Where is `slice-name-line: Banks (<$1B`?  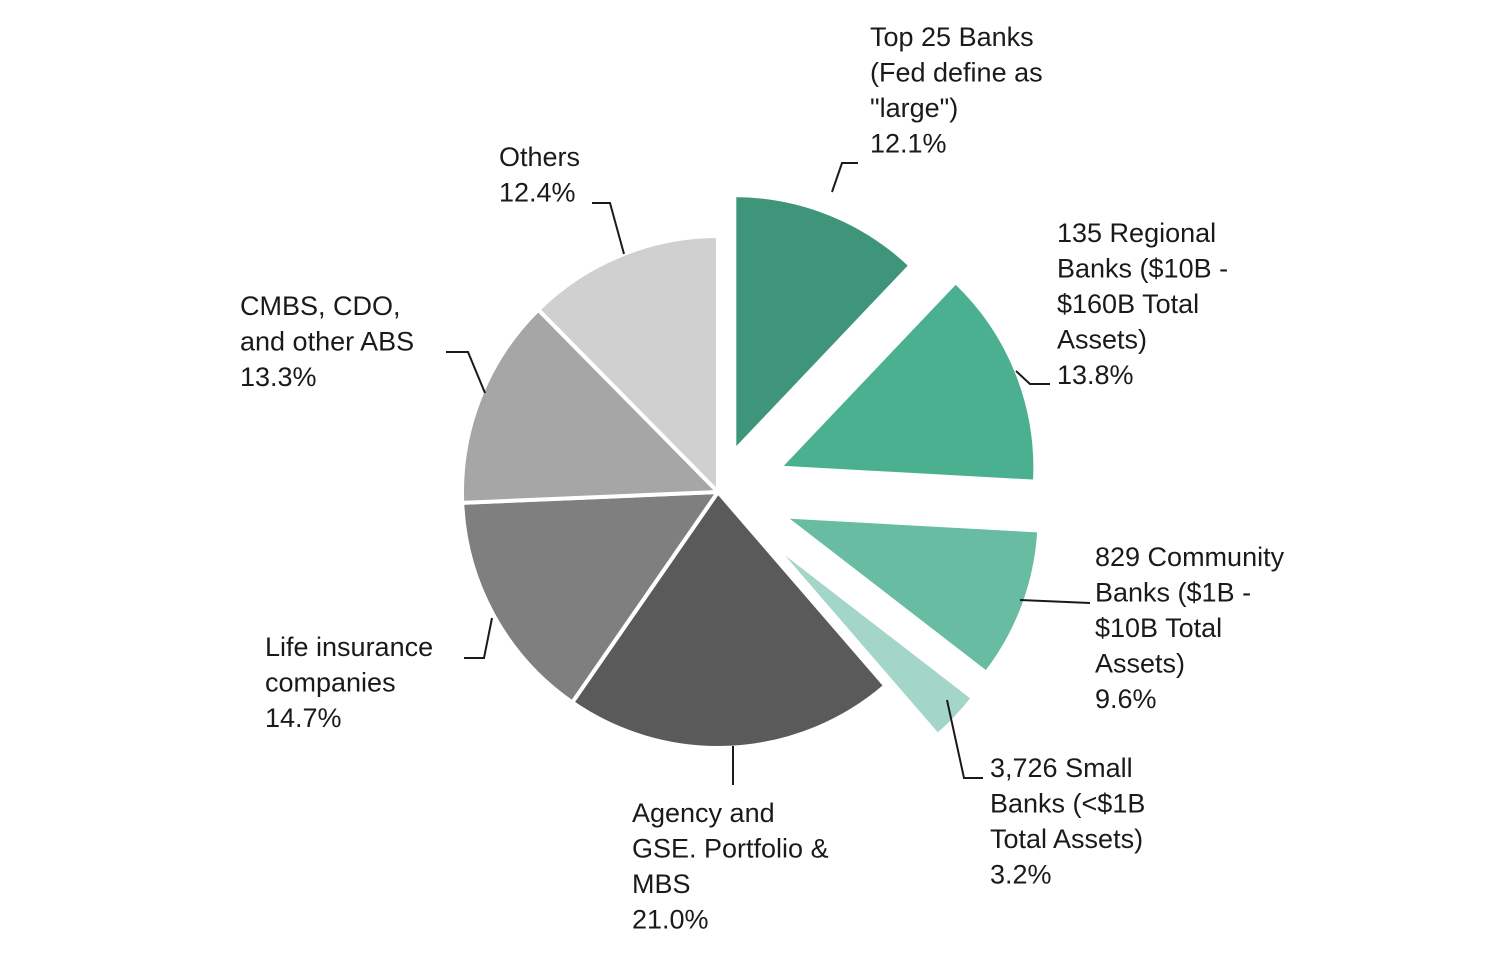
slice-name-line: Banks (<$1B is located at coordinates (1067, 804).